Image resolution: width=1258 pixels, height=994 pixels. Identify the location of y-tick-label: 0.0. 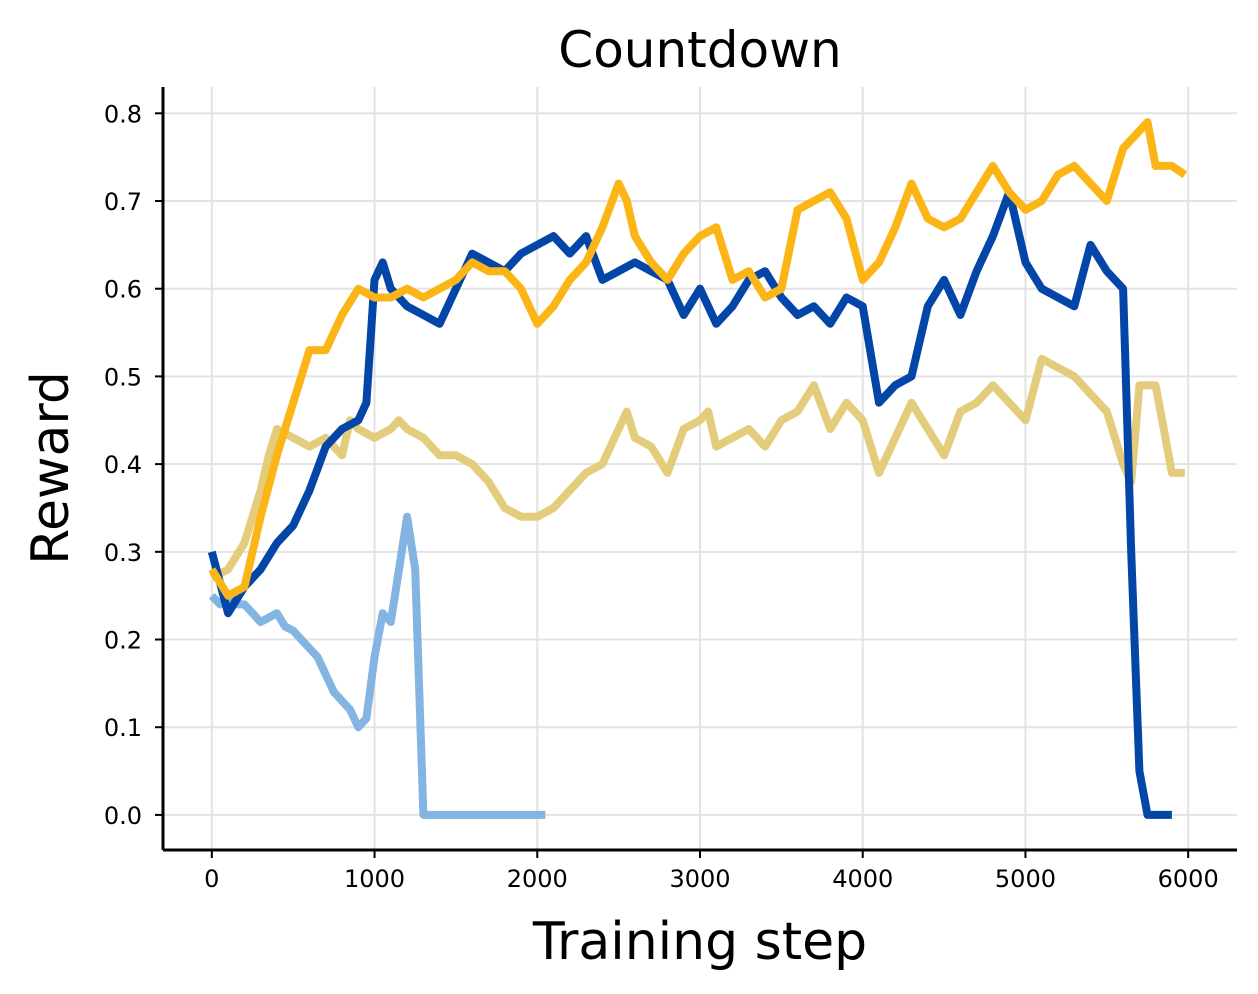
(123, 816).